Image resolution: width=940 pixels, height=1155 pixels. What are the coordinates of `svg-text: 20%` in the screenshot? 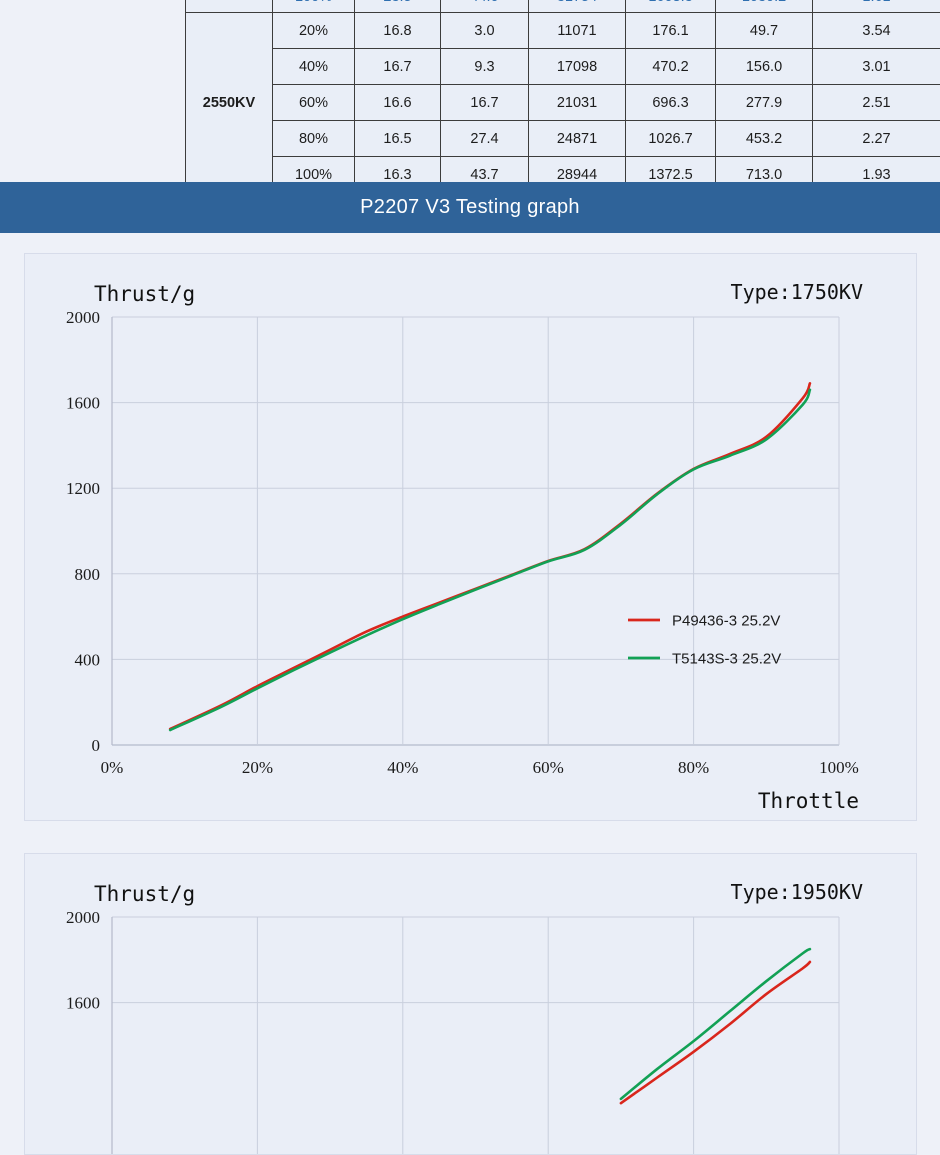 It's located at (257, 767).